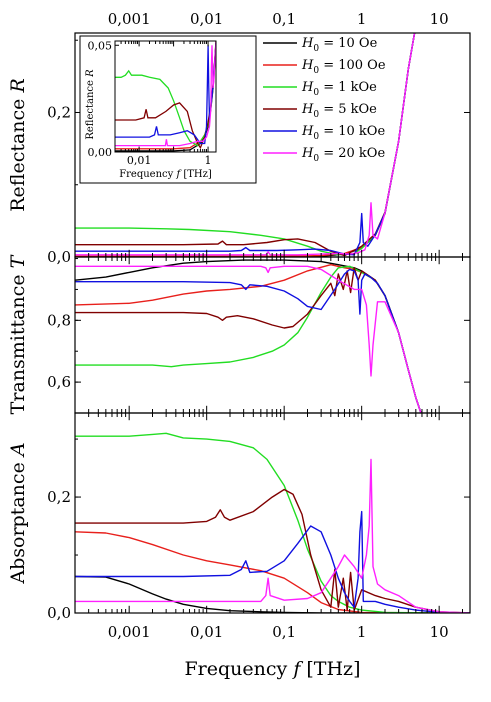  What do you see at coordinates (362, 632) in the screenshot?
I see `bottom-x-tick-label: 1` at bounding box center [362, 632].